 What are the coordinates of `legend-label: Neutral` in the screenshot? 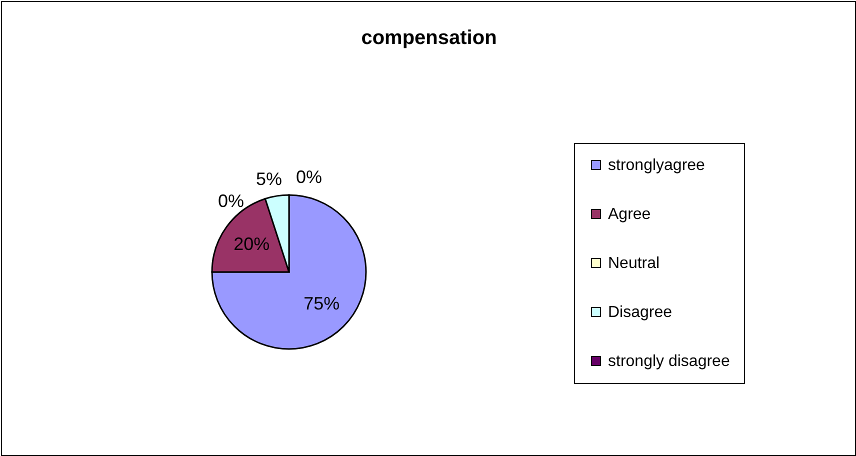 It's located at (634, 263).